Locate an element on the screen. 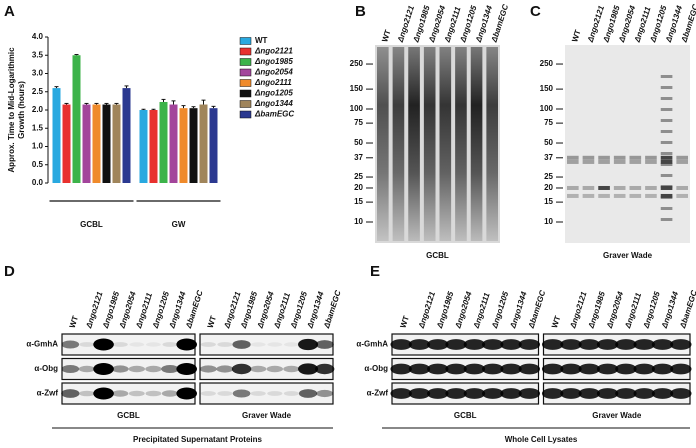  legend-label: Δngo1985 is located at coordinates (273, 61).